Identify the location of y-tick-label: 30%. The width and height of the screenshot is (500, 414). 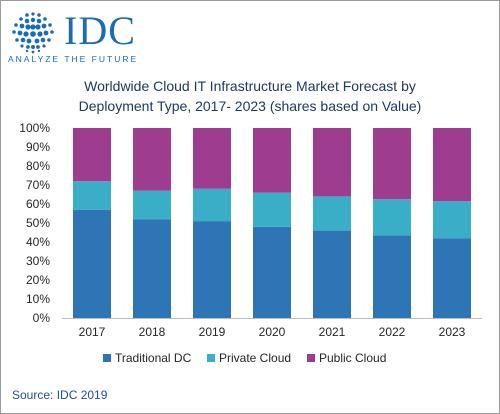
(38, 261).